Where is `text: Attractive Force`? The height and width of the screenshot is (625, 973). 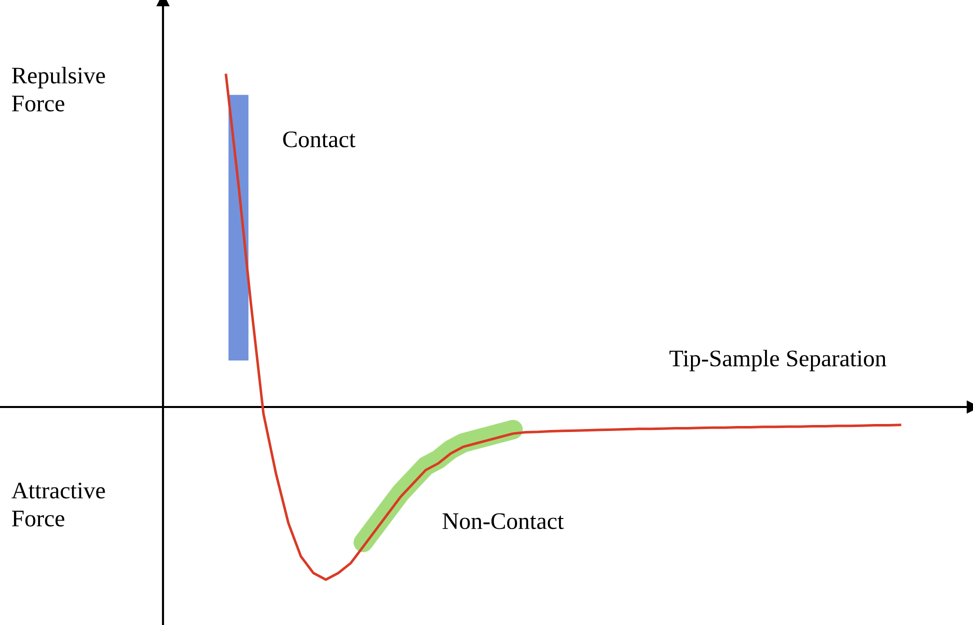 text: Attractive Force is located at coordinates (58, 504).